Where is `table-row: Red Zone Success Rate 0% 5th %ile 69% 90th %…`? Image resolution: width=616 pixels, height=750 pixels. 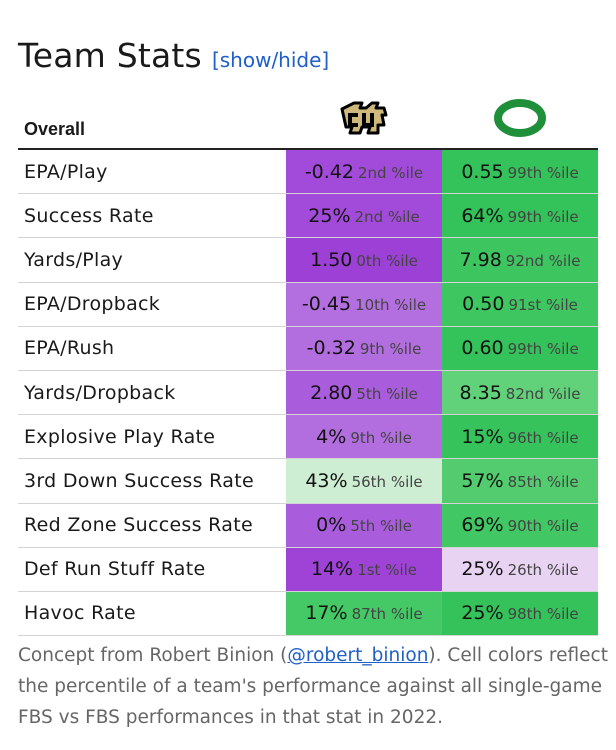
table-row: Red Zone Success Rate 0% 5th %ile 69% 90th %… is located at coordinates (308, 525).